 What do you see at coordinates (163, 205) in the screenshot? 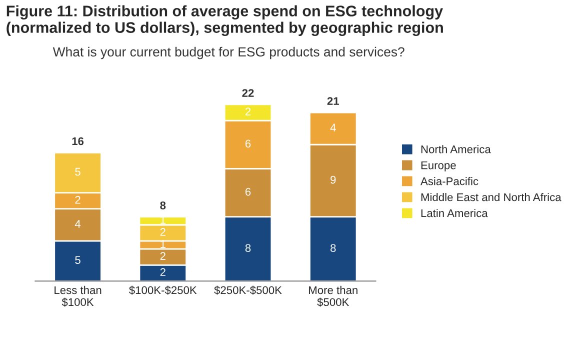
I see `total-label: 8` at bounding box center [163, 205].